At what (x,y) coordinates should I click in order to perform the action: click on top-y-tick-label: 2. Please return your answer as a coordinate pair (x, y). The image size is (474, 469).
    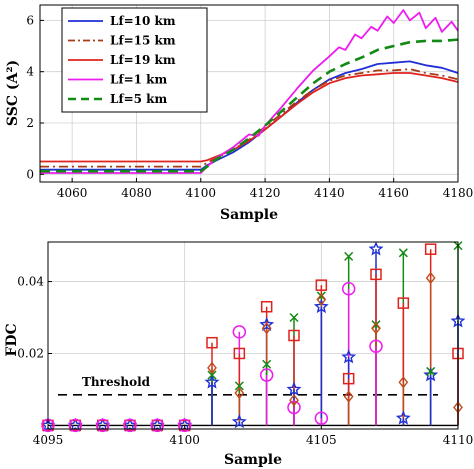
    Looking at the image, I should click on (30, 123).